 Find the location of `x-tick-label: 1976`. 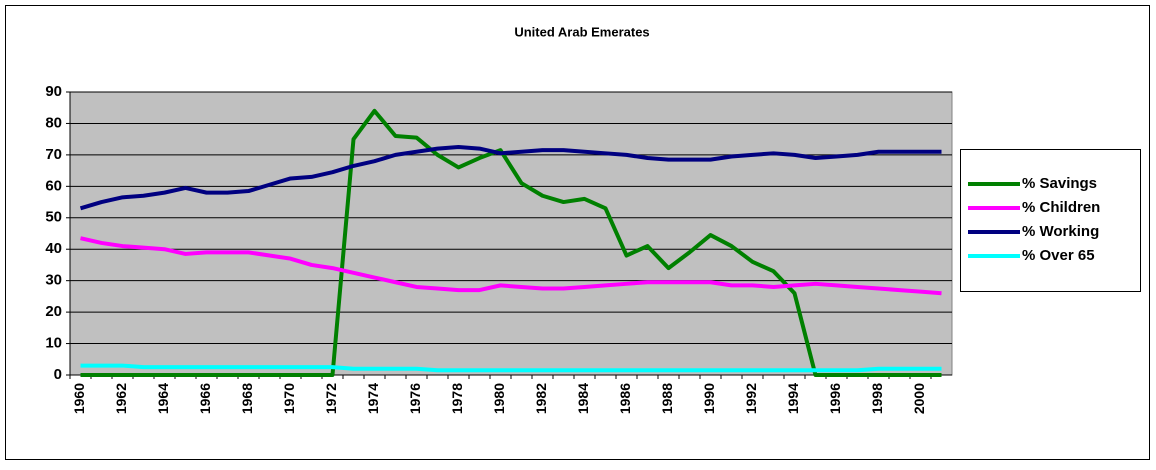

x-tick-label: 1976 is located at coordinates (415, 398).